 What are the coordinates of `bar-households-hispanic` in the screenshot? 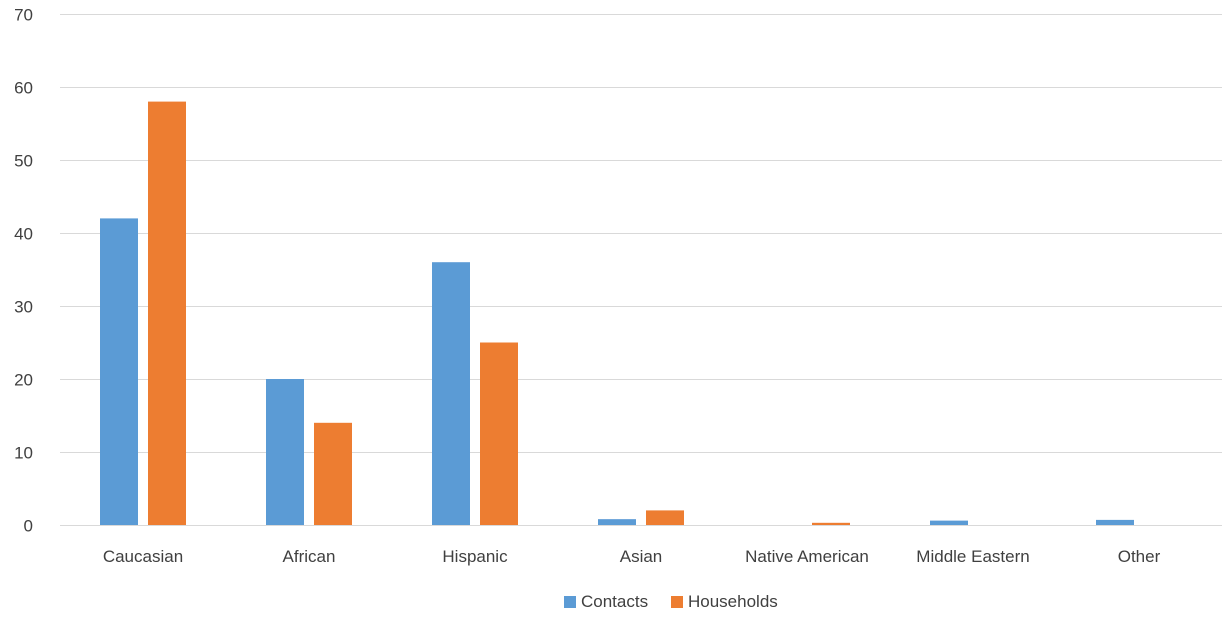 It's located at (499, 433).